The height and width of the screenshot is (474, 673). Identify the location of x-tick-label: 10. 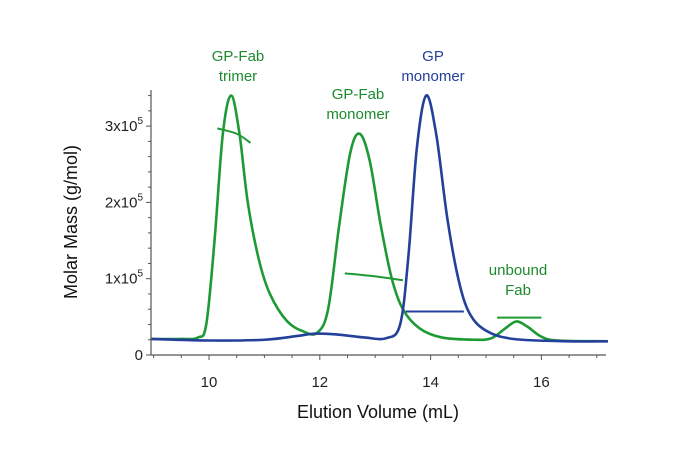
(209, 382).